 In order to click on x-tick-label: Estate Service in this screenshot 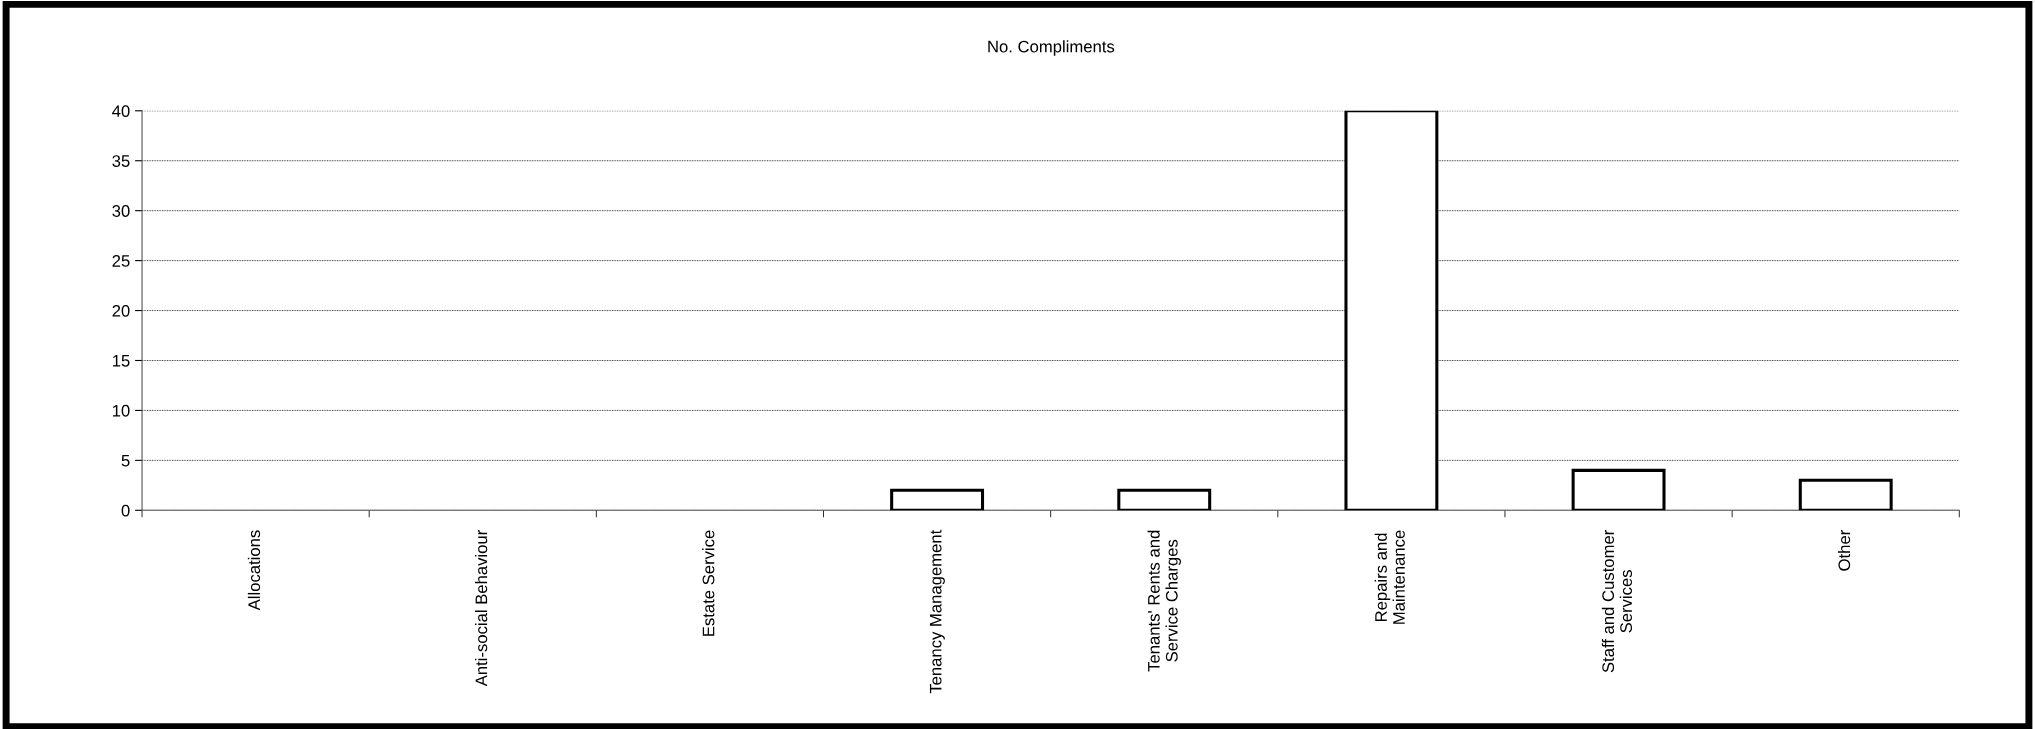, I will do `click(708, 583)`.